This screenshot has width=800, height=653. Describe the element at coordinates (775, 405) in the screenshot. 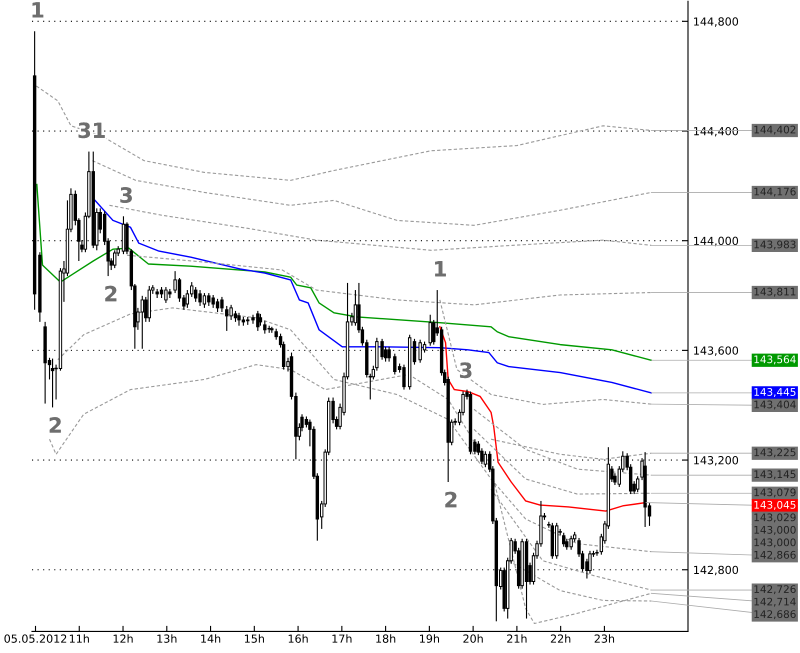

I see `annotation: 143,404` at that location.